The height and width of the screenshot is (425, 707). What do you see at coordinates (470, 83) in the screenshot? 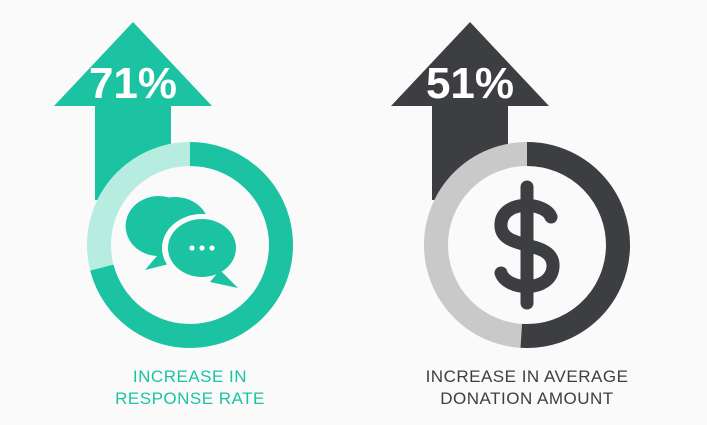
I see `value-label: 51%` at bounding box center [470, 83].